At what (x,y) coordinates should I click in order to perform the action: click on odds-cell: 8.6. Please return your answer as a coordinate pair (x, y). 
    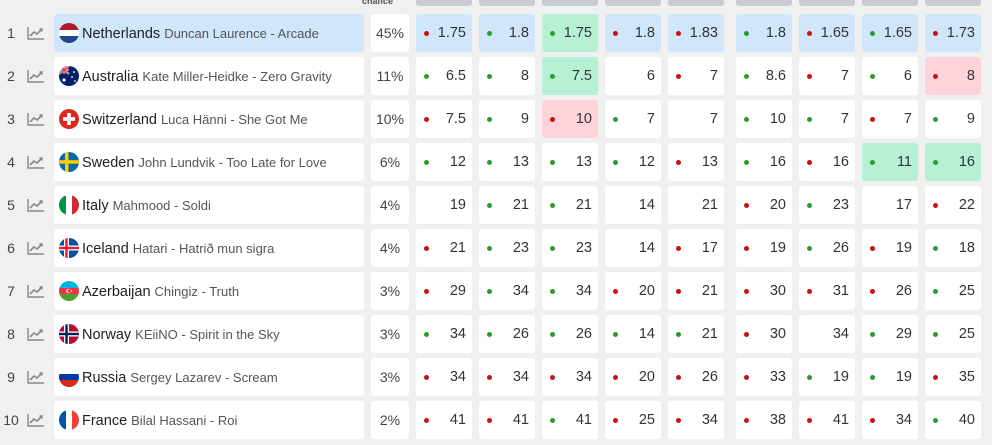
    Looking at the image, I should click on (764, 76).